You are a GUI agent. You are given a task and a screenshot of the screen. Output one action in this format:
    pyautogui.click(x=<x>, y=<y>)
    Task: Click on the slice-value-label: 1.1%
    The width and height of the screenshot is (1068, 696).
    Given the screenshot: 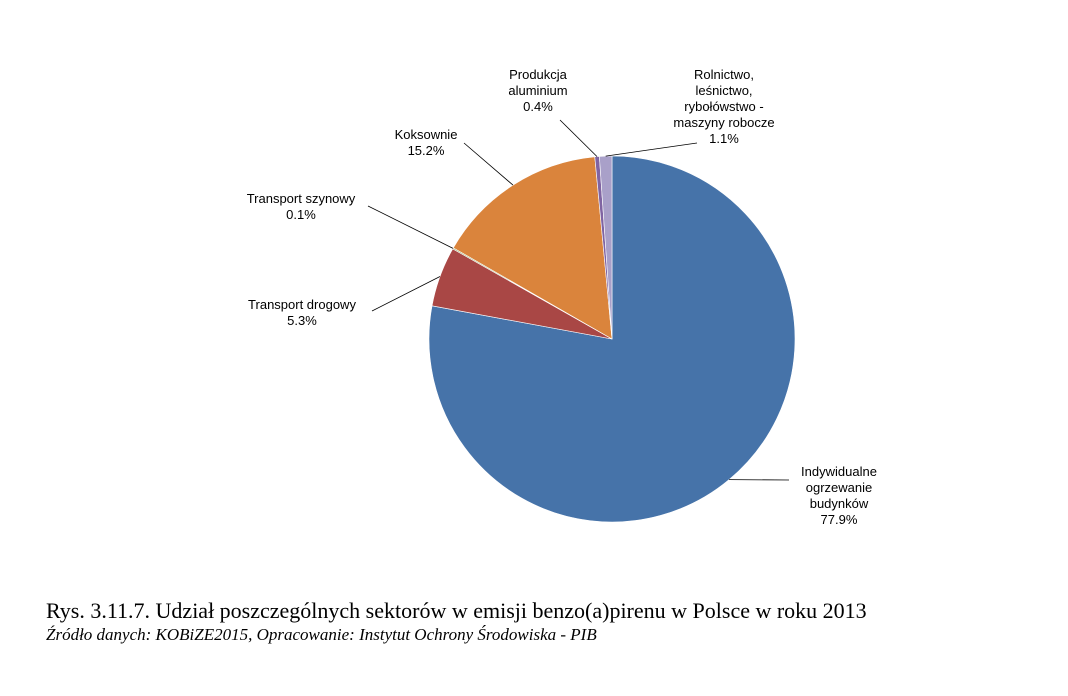 What is the action you would take?
    pyautogui.click(x=724, y=138)
    